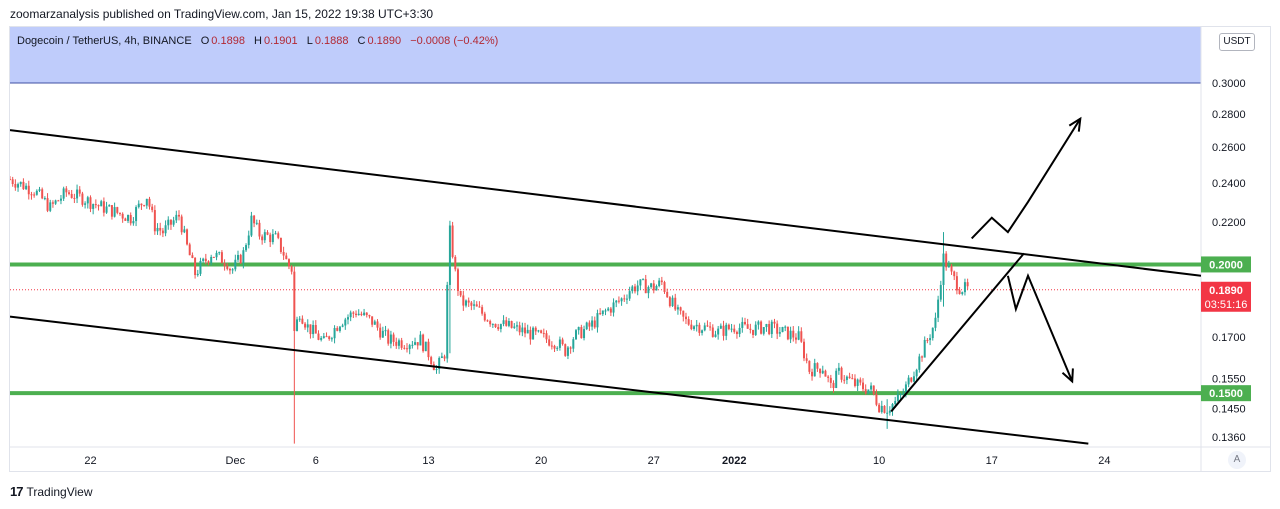 This screenshot has width=1280, height=509. What do you see at coordinates (992, 461) in the screenshot?
I see `x-tick-label: 17` at bounding box center [992, 461].